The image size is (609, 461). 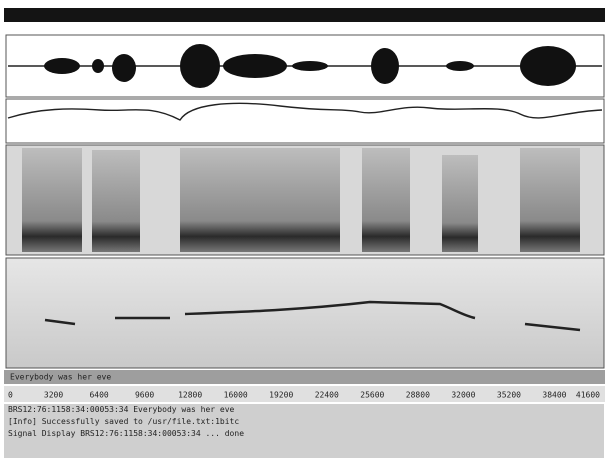 I want to click on pitch-panel, so click(x=305, y=121).